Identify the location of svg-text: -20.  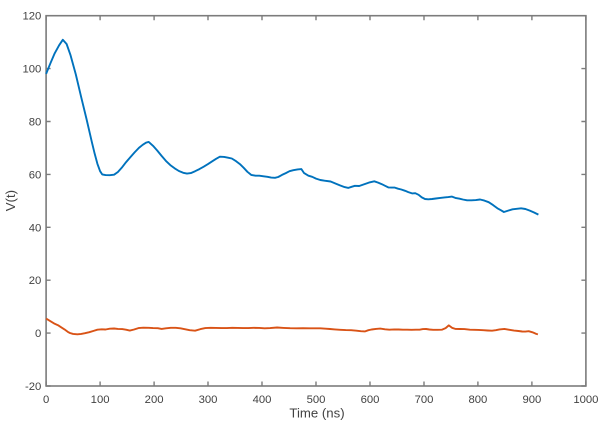
(33, 387).